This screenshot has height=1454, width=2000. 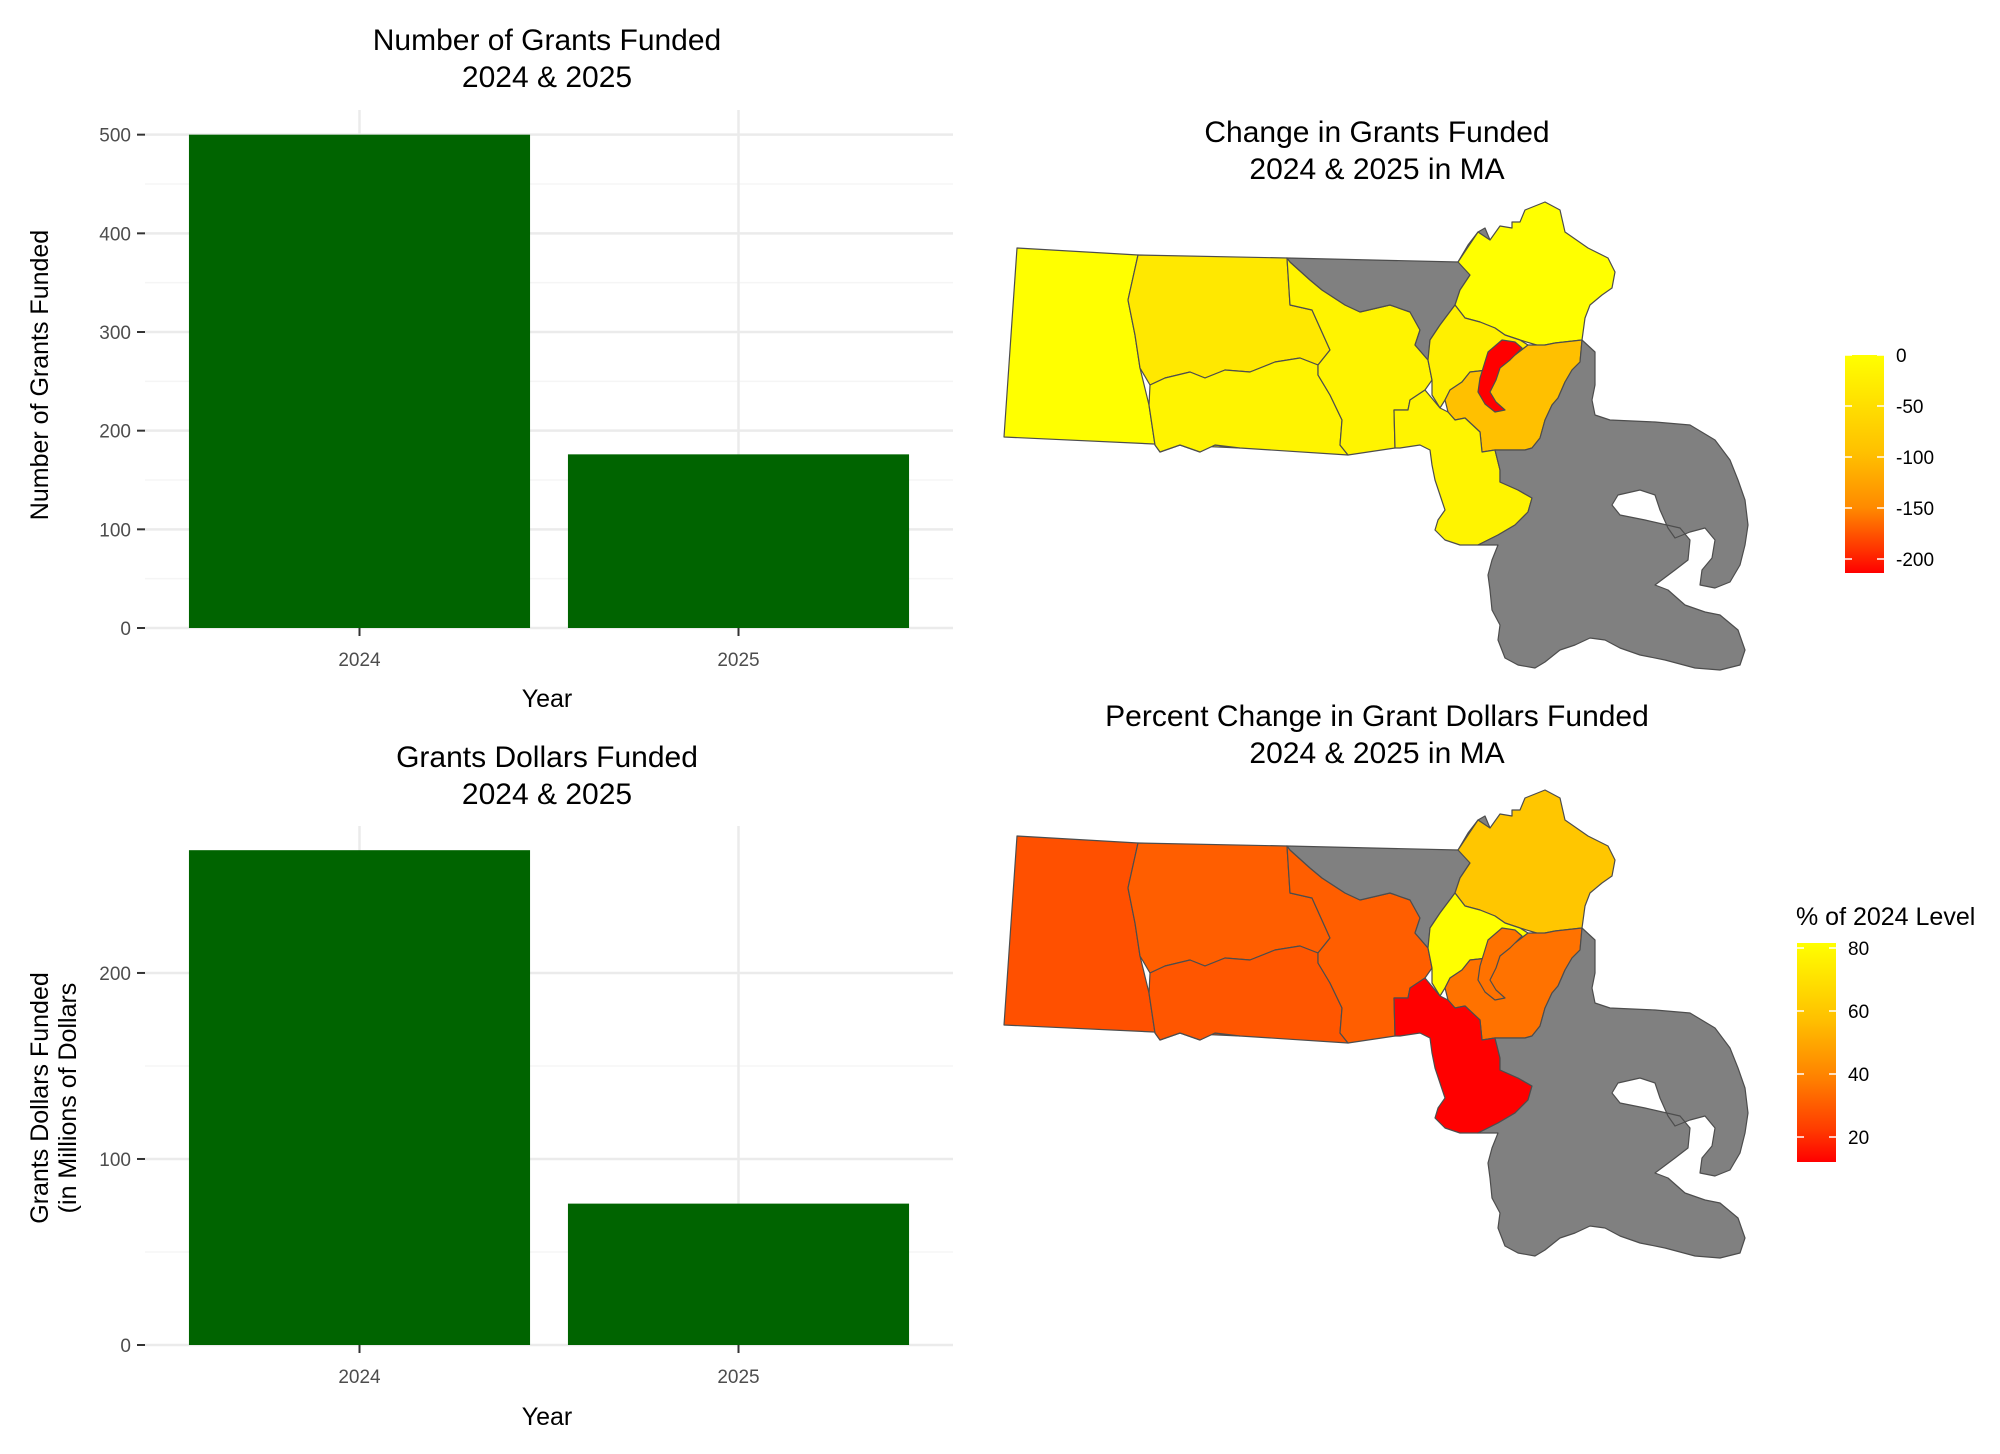 What do you see at coordinates (115, 234) in the screenshot?
I see `y-tick-label: 400` at bounding box center [115, 234].